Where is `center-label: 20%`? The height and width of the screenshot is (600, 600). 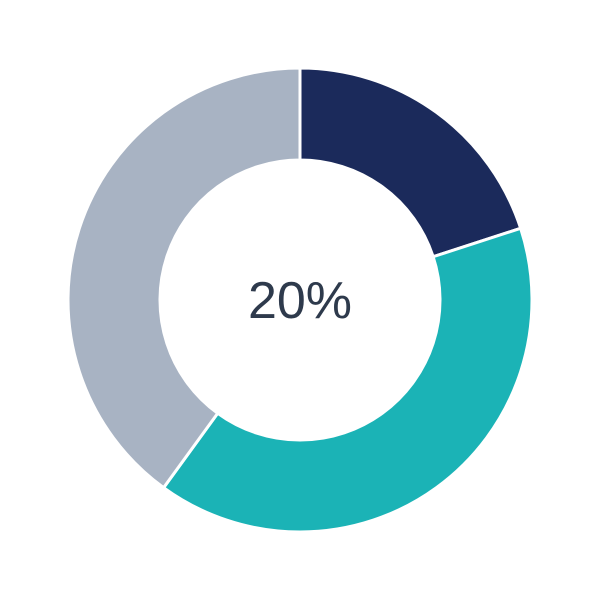
center-label: 20% is located at coordinates (300, 301).